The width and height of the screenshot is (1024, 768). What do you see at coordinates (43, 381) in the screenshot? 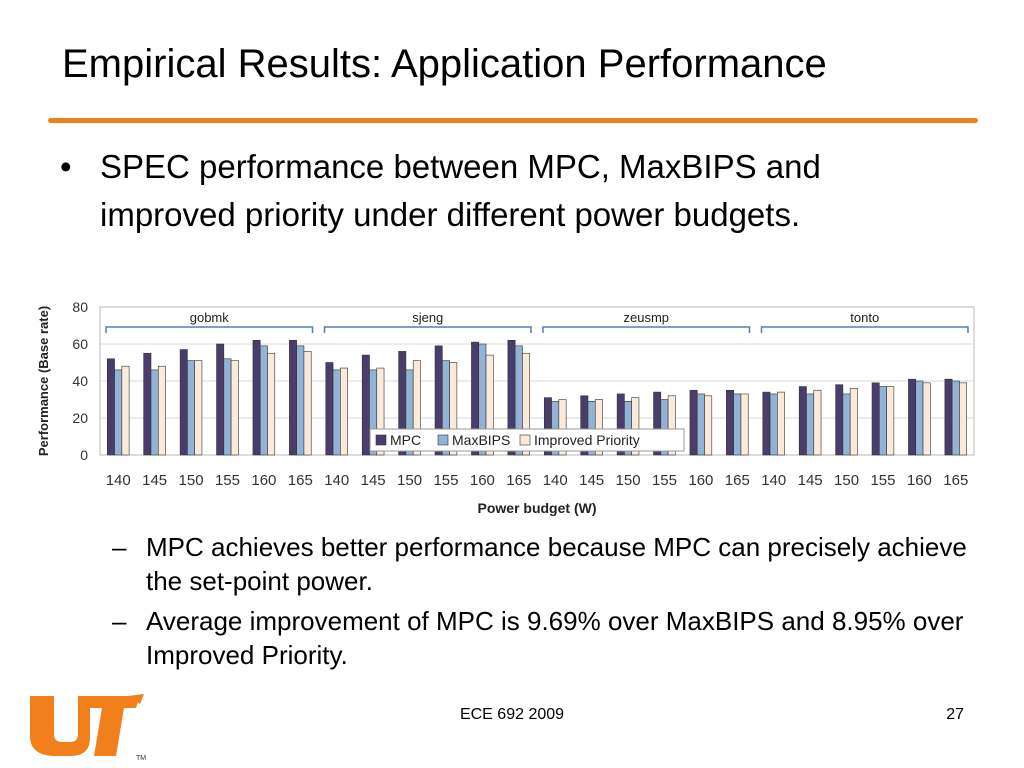
I see `y-axis-label: Performance (Base rate)` at bounding box center [43, 381].